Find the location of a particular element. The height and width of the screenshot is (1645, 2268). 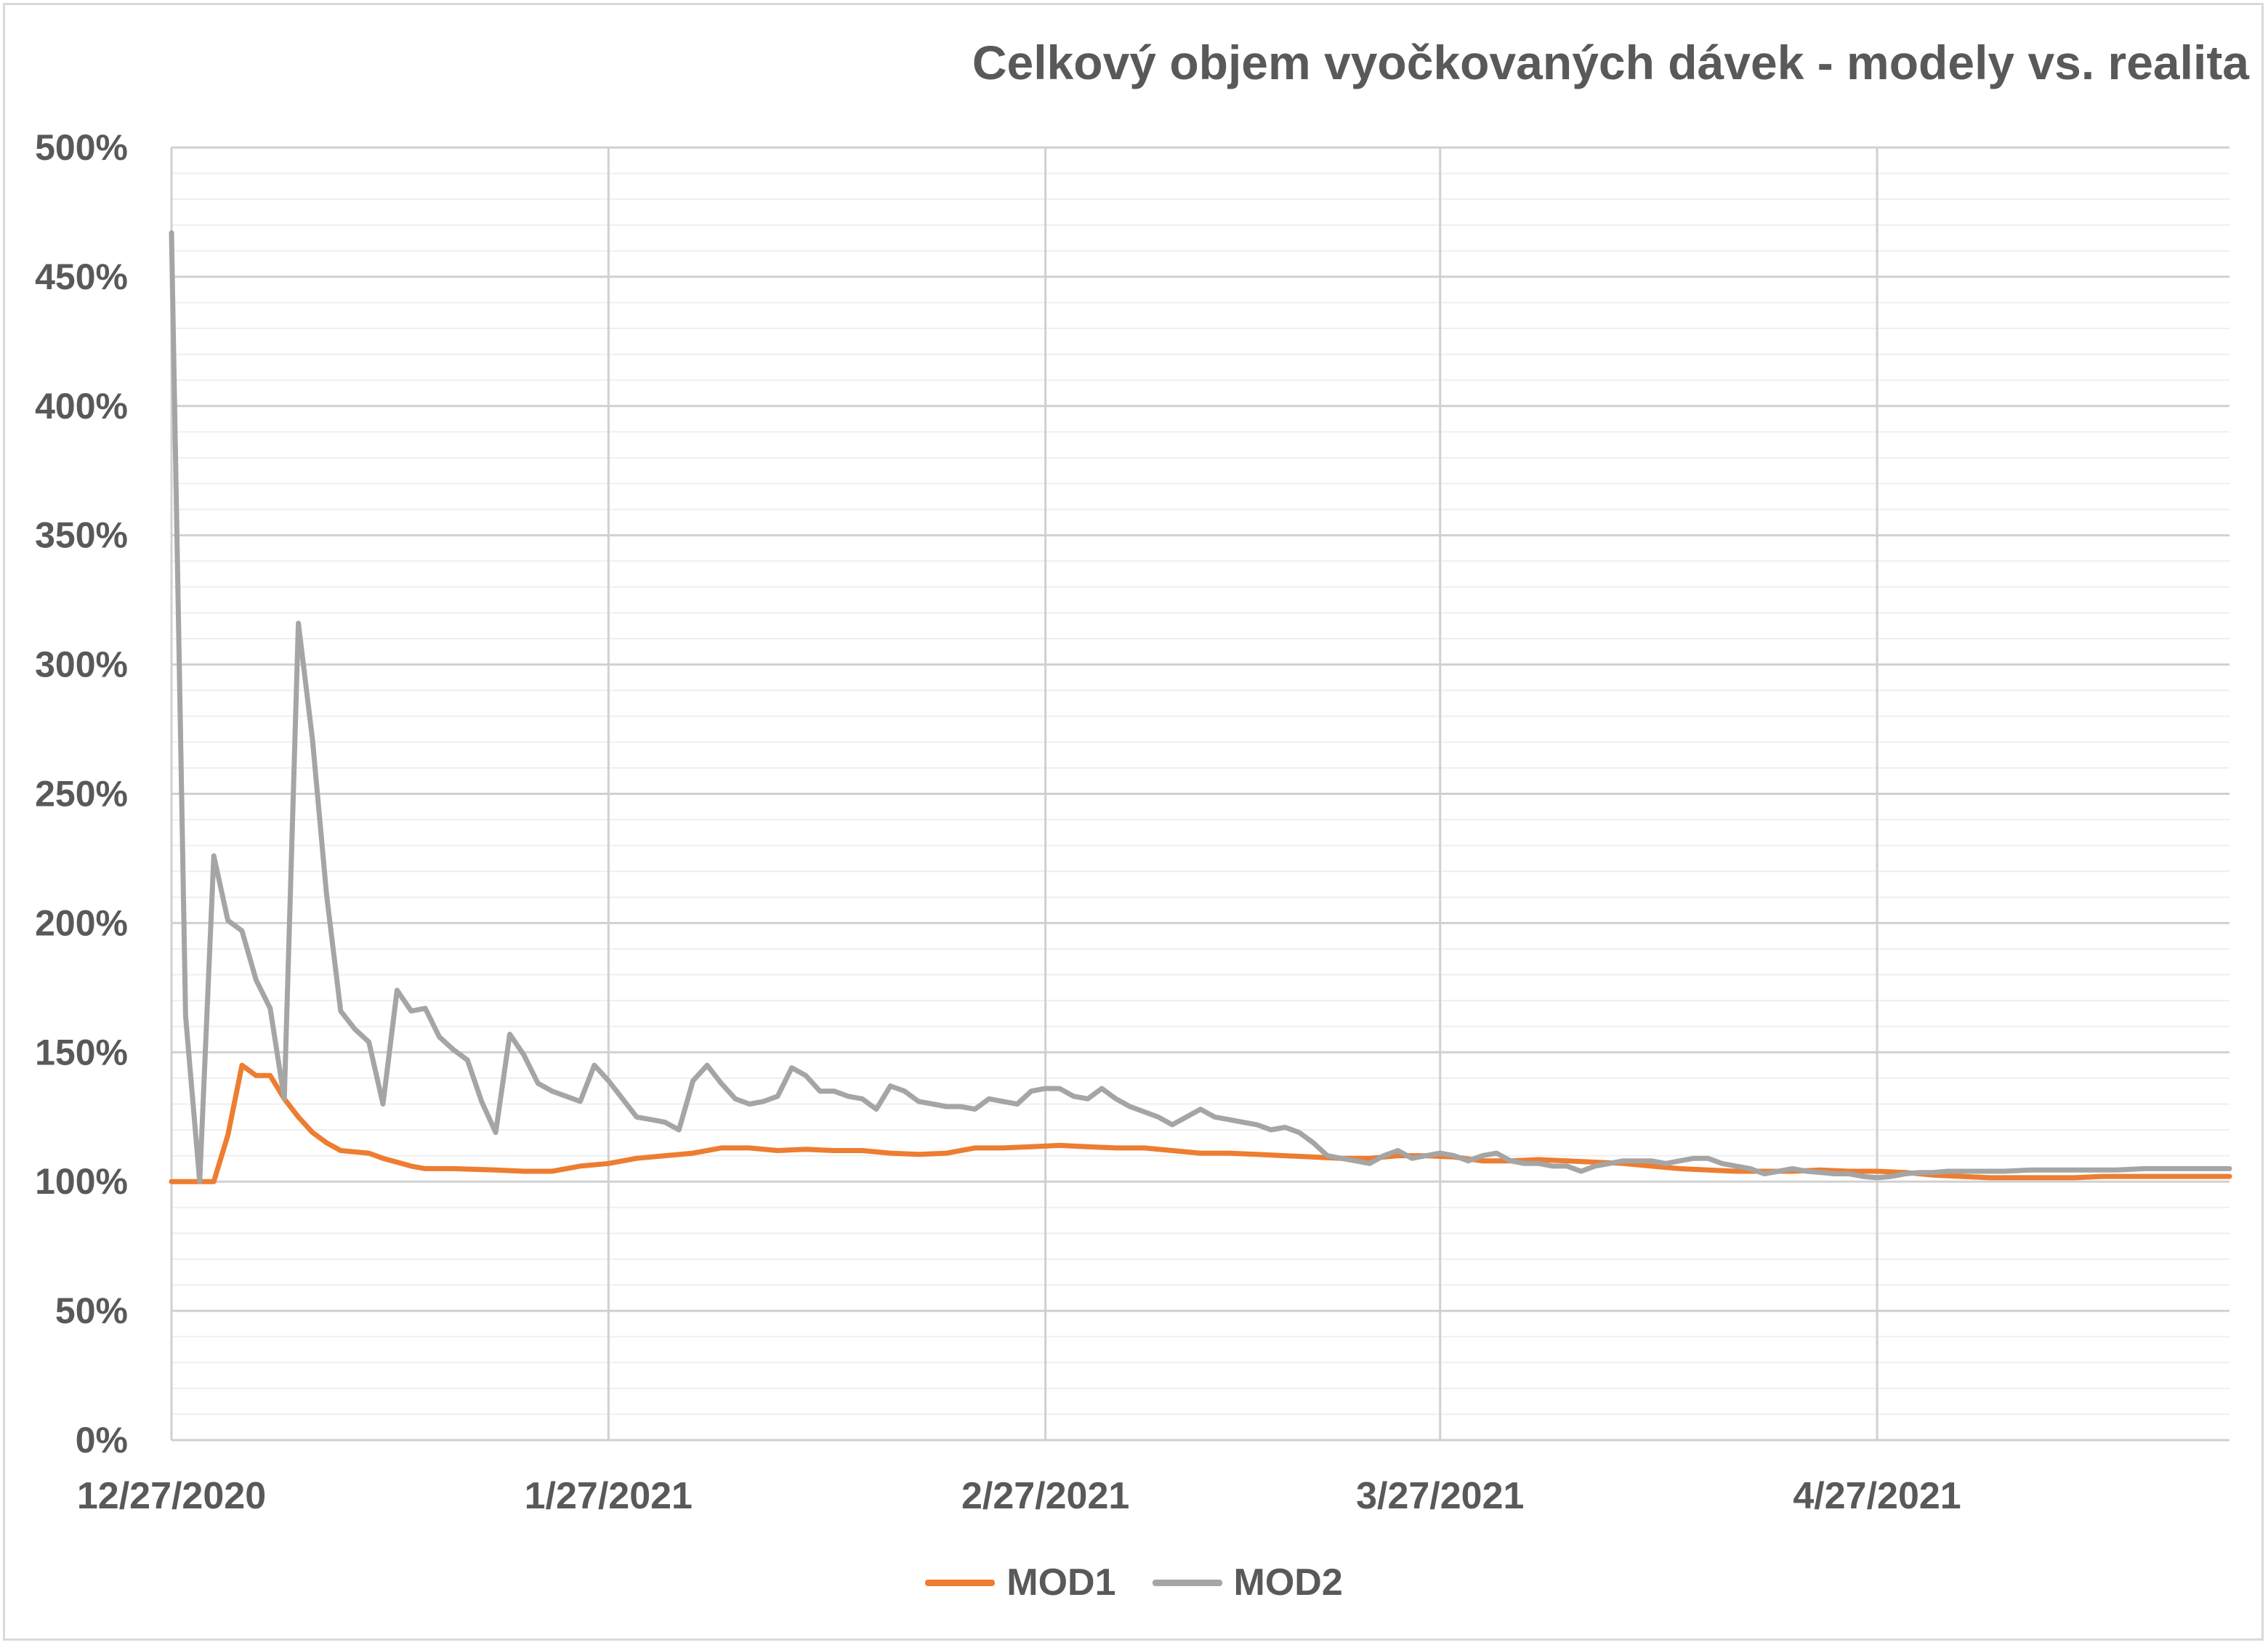

y-tick-label: 350% is located at coordinates (81, 535).